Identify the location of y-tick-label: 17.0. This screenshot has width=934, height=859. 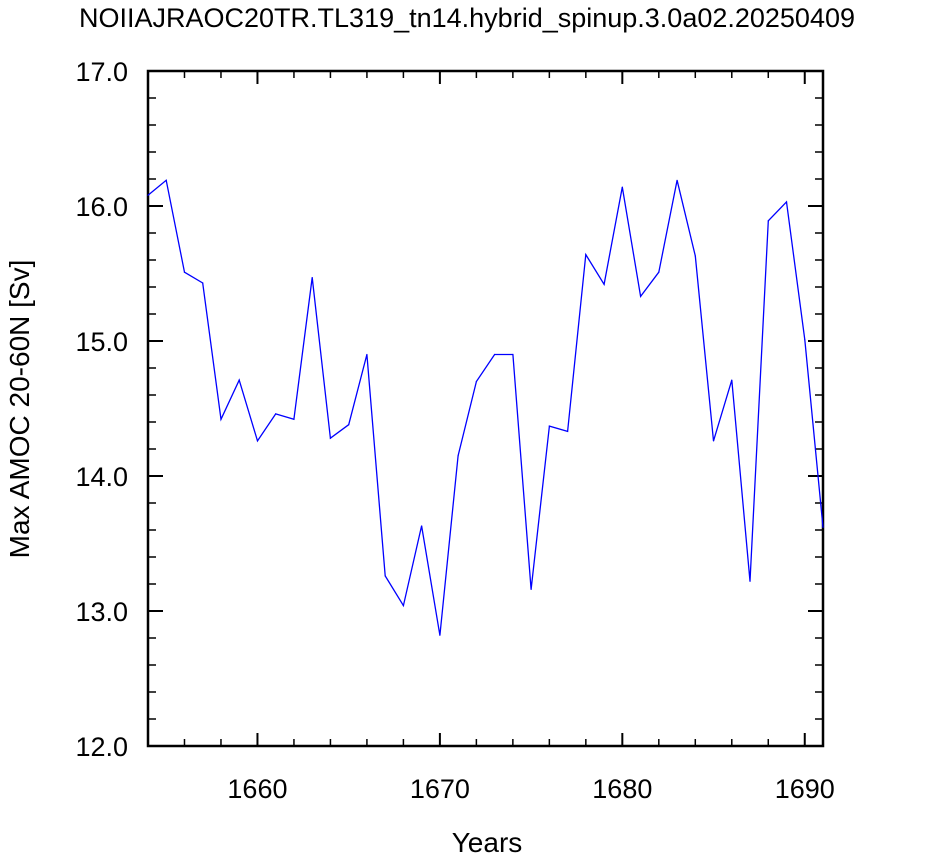
(101, 72).